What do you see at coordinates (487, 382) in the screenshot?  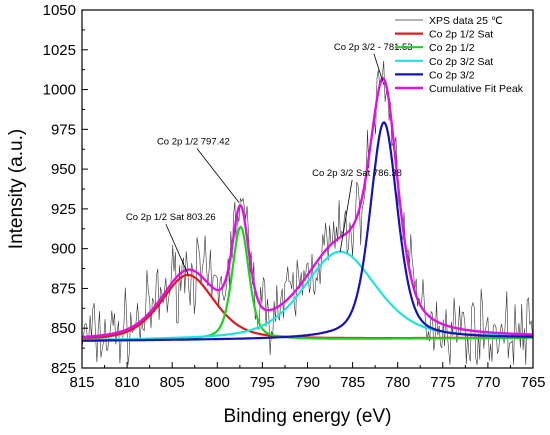 I see `x-tick-label: 770` at bounding box center [487, 382].